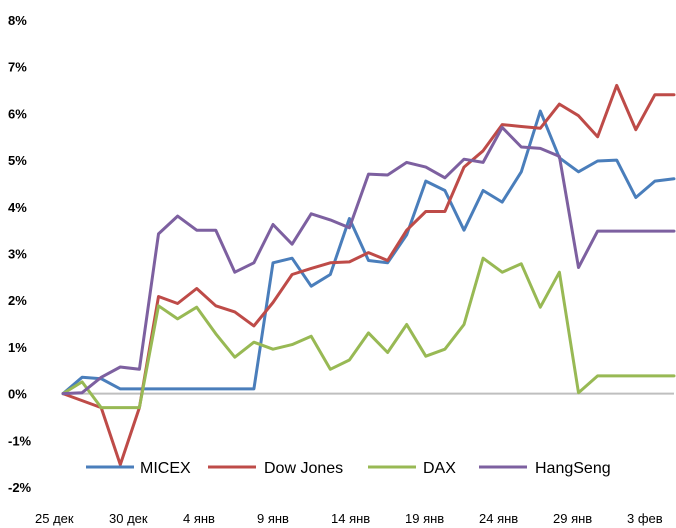  What do you see at coordinates (645, 518) in the screenshot?
I see `x-tick-label: 3 фев` at bounding box center [645, 518].